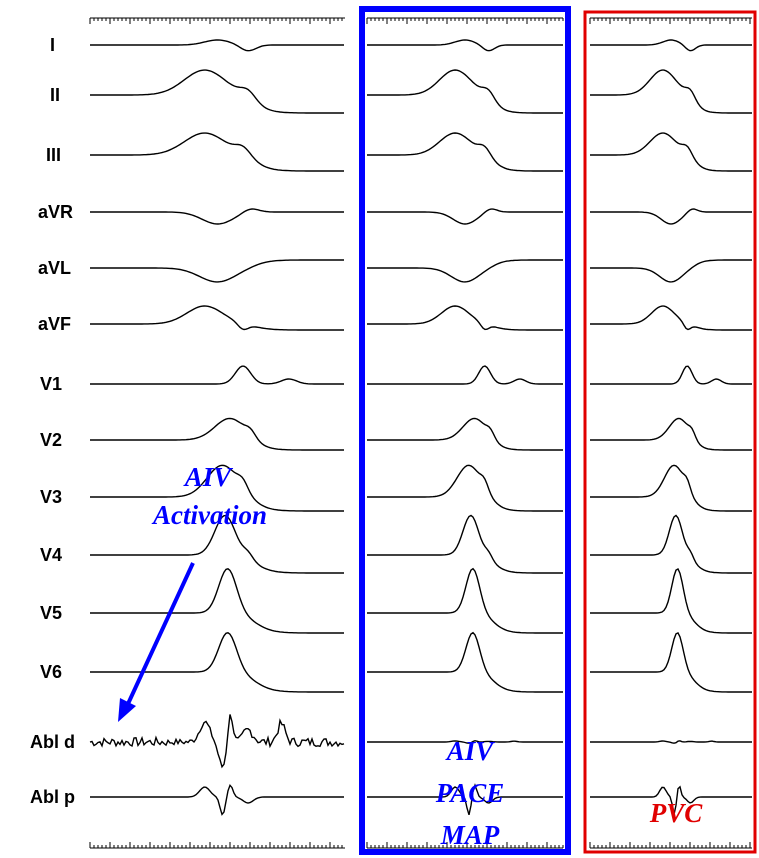 This screenshot has width=759, height=858. What do you see at coordinates (676, 813) in the screenshot?
I see `pvc-label: PVC` at bounding box center [676, 813].